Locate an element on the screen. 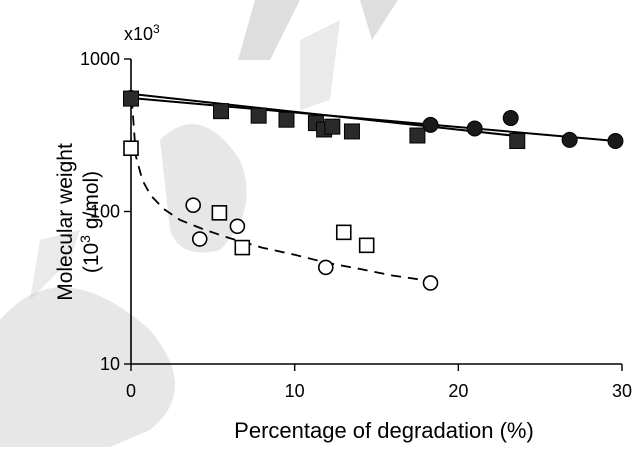 The image size is (639, 452). y-tick-label: 100 is located at coordinates (105, 212).